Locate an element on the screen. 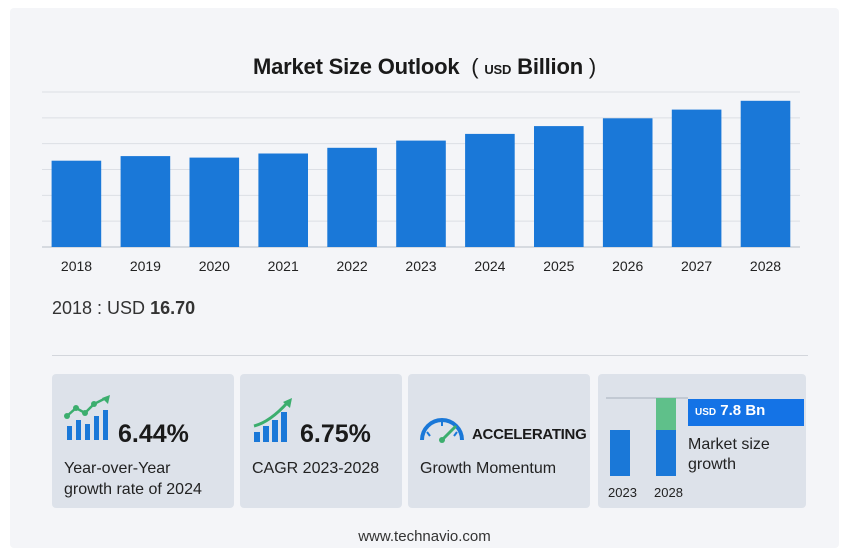 The image size is (849, 556). bar-2025 is located at coordinates (559, 186).